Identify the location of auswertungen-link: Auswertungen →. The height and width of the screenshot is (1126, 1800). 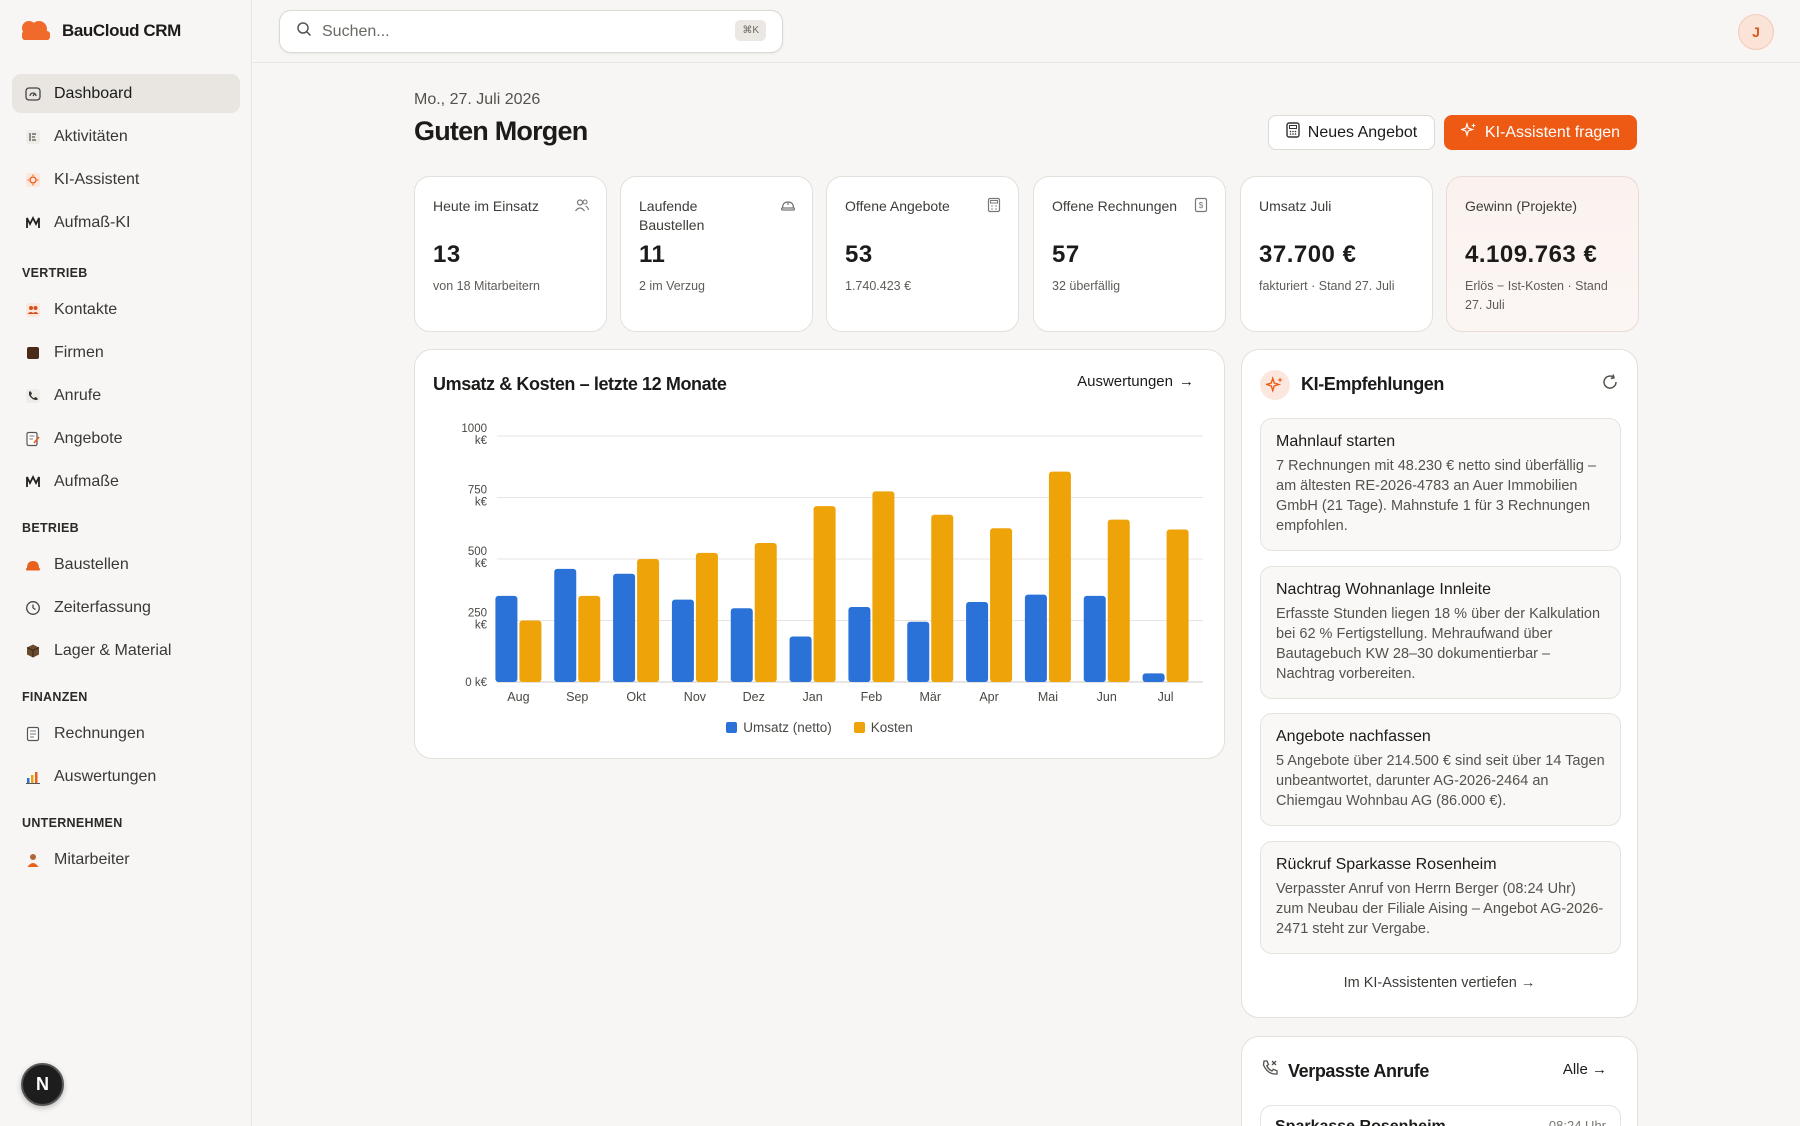
(1135, 381).